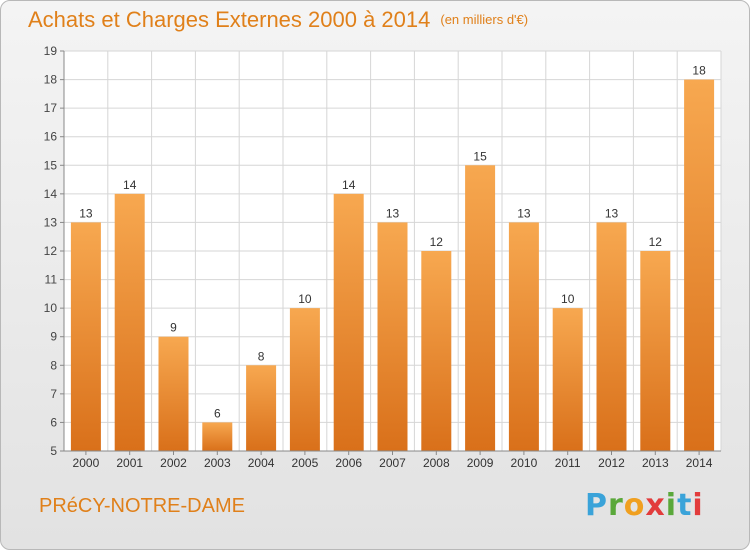 The image size is (750, 550). I want to click on y-tick-label: 10, so click(51, 308).